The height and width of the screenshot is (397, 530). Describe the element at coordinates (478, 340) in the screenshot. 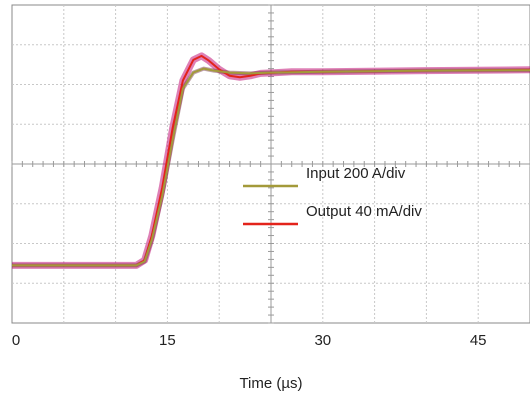

I see `x-tick-label: 45` at that location.